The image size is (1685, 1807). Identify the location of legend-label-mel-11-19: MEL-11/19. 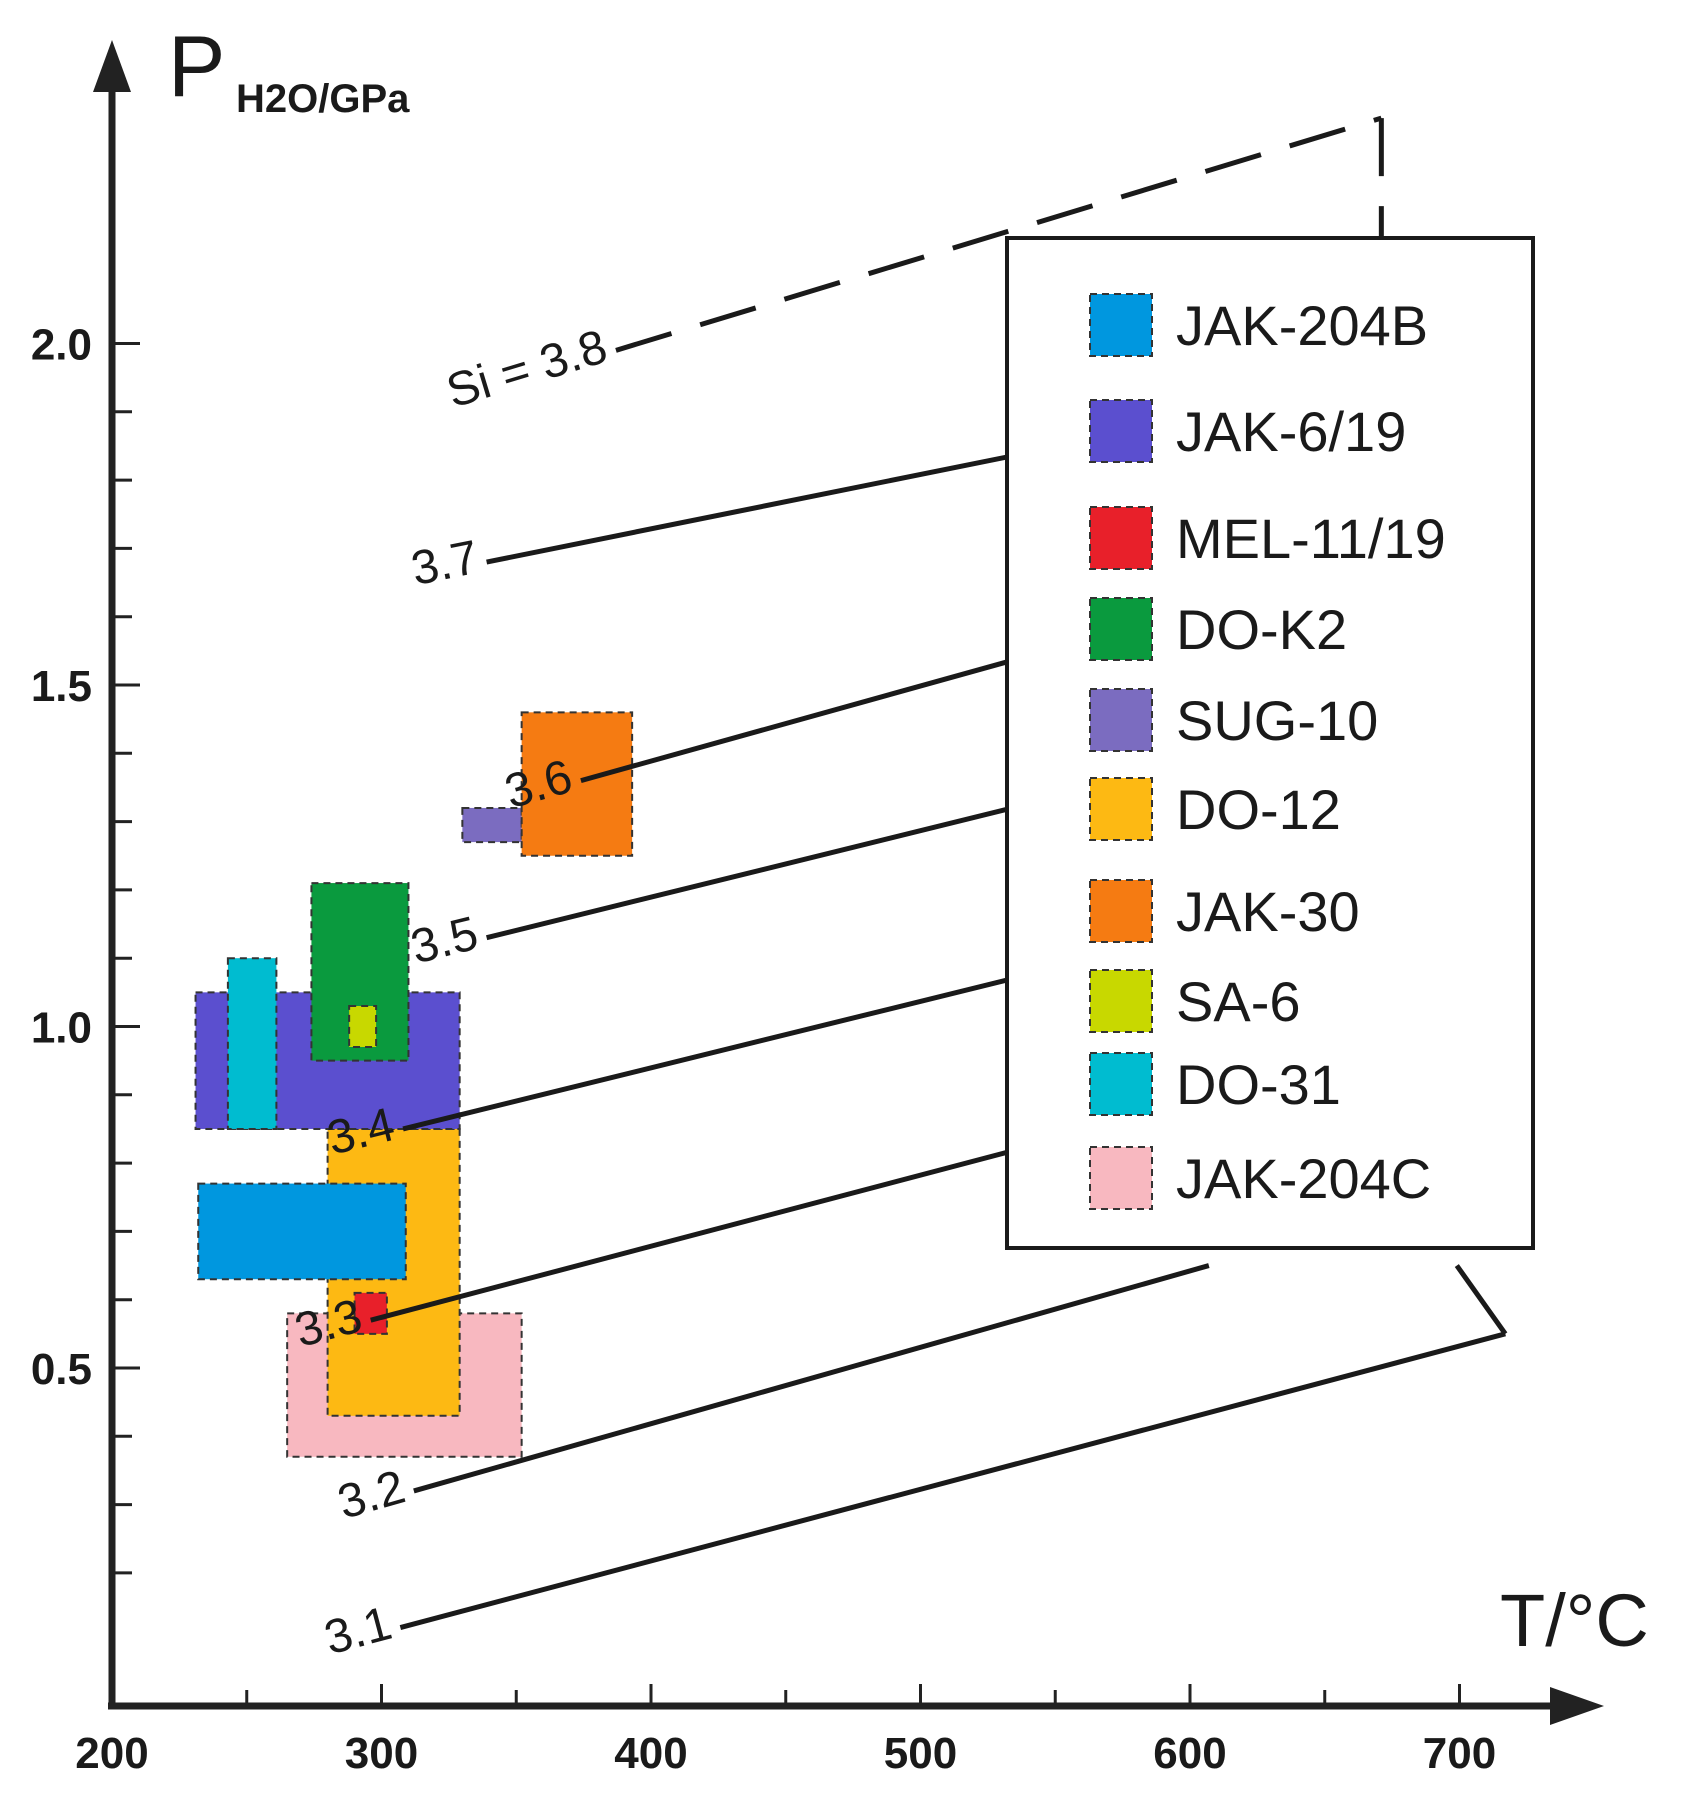
(1311, 538).